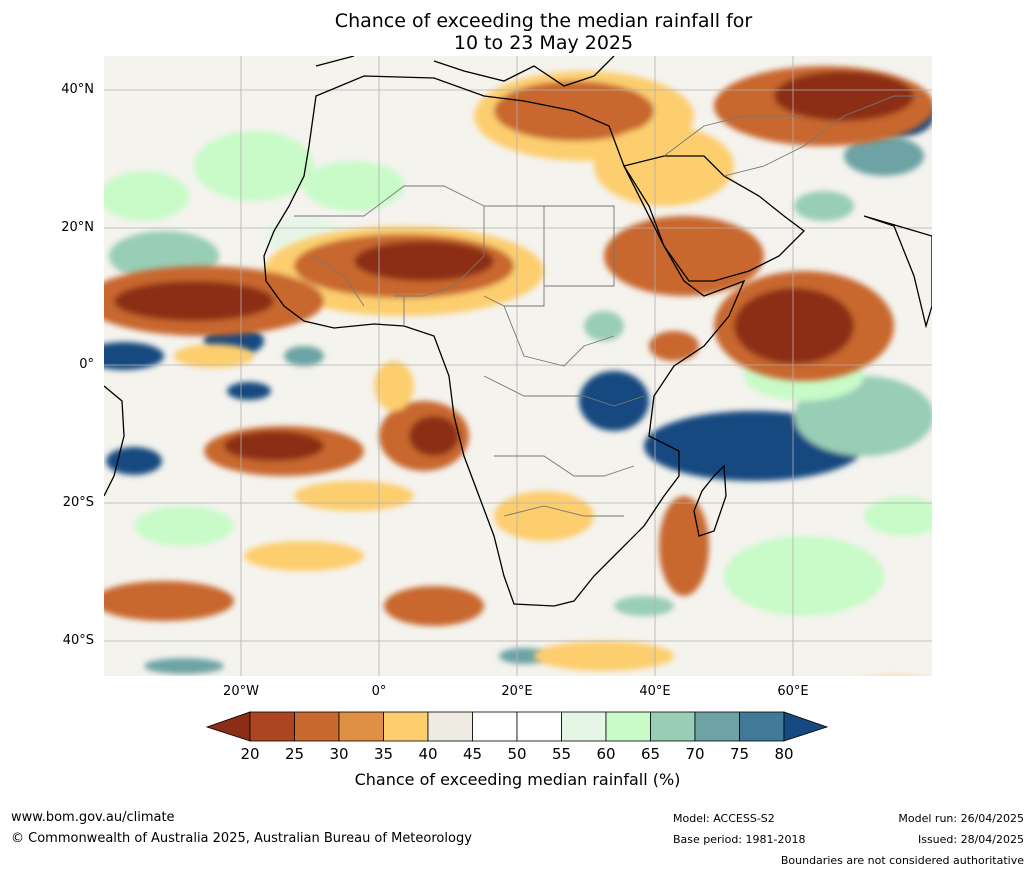 The image size is (1035, 873). Describe the element at coordinates (428, 754) in the screenshot. I see `colorbar-tick: 40` at that location.